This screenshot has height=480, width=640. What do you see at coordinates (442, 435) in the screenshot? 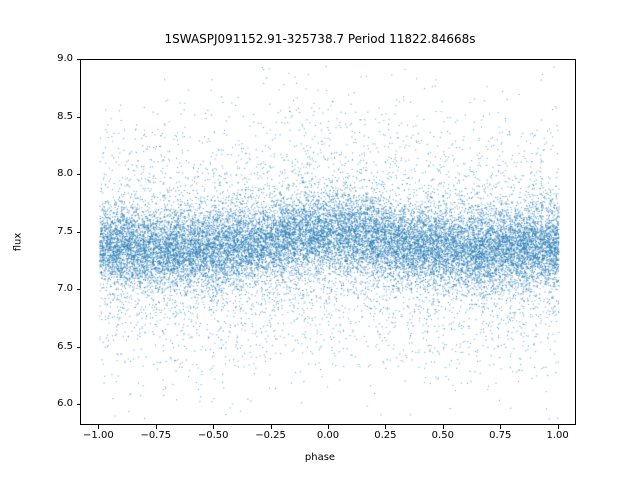
I see `x-tick-label: 0.50` at bounding box center [442, 435].